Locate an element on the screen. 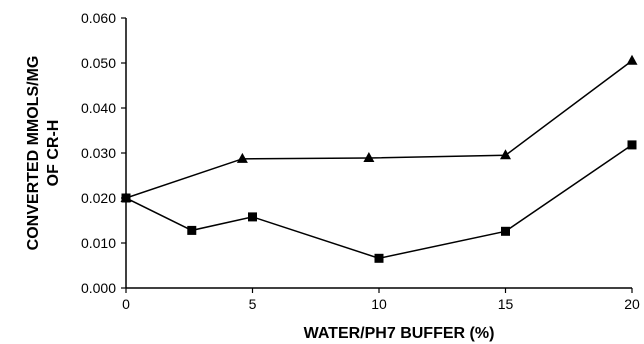 The height and width of the screenshot is (344, 644). x-tick-label: 5 is located at coordinates (253, 304).